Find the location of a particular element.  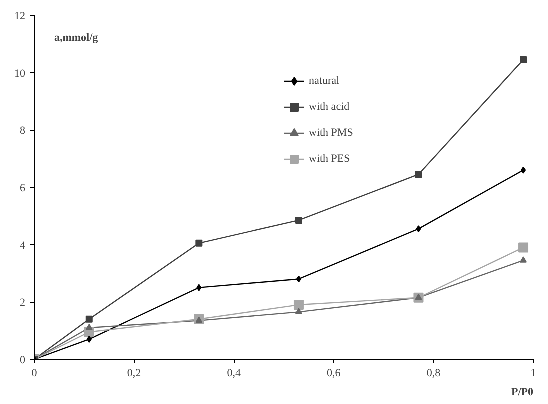

x-tick-label: 0,4 is located at coordinates (234, 374).